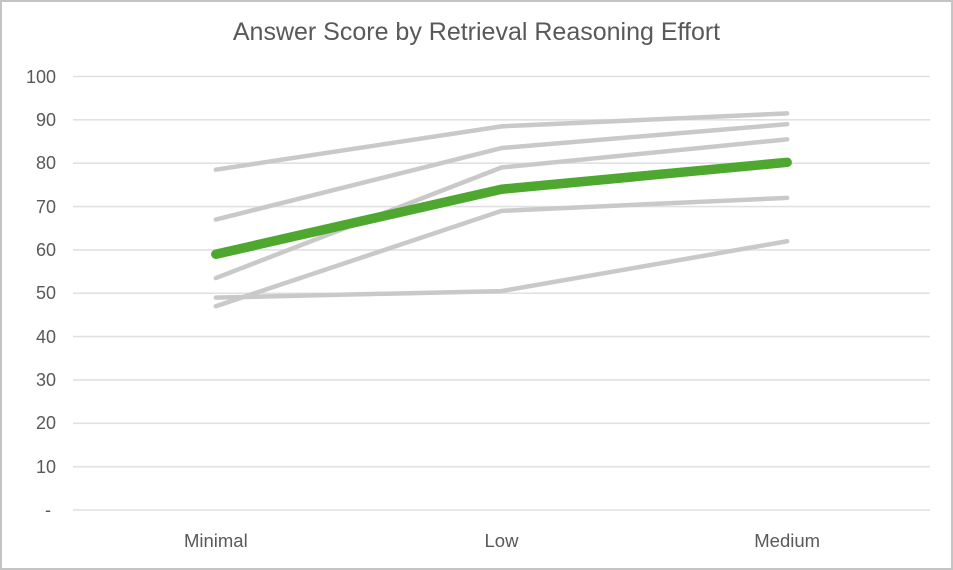 This screenshot has width=953, height=570. Describe the element at coordinates (45, 249) in the screenshot. I see `y-tick-label: 60` at that location.